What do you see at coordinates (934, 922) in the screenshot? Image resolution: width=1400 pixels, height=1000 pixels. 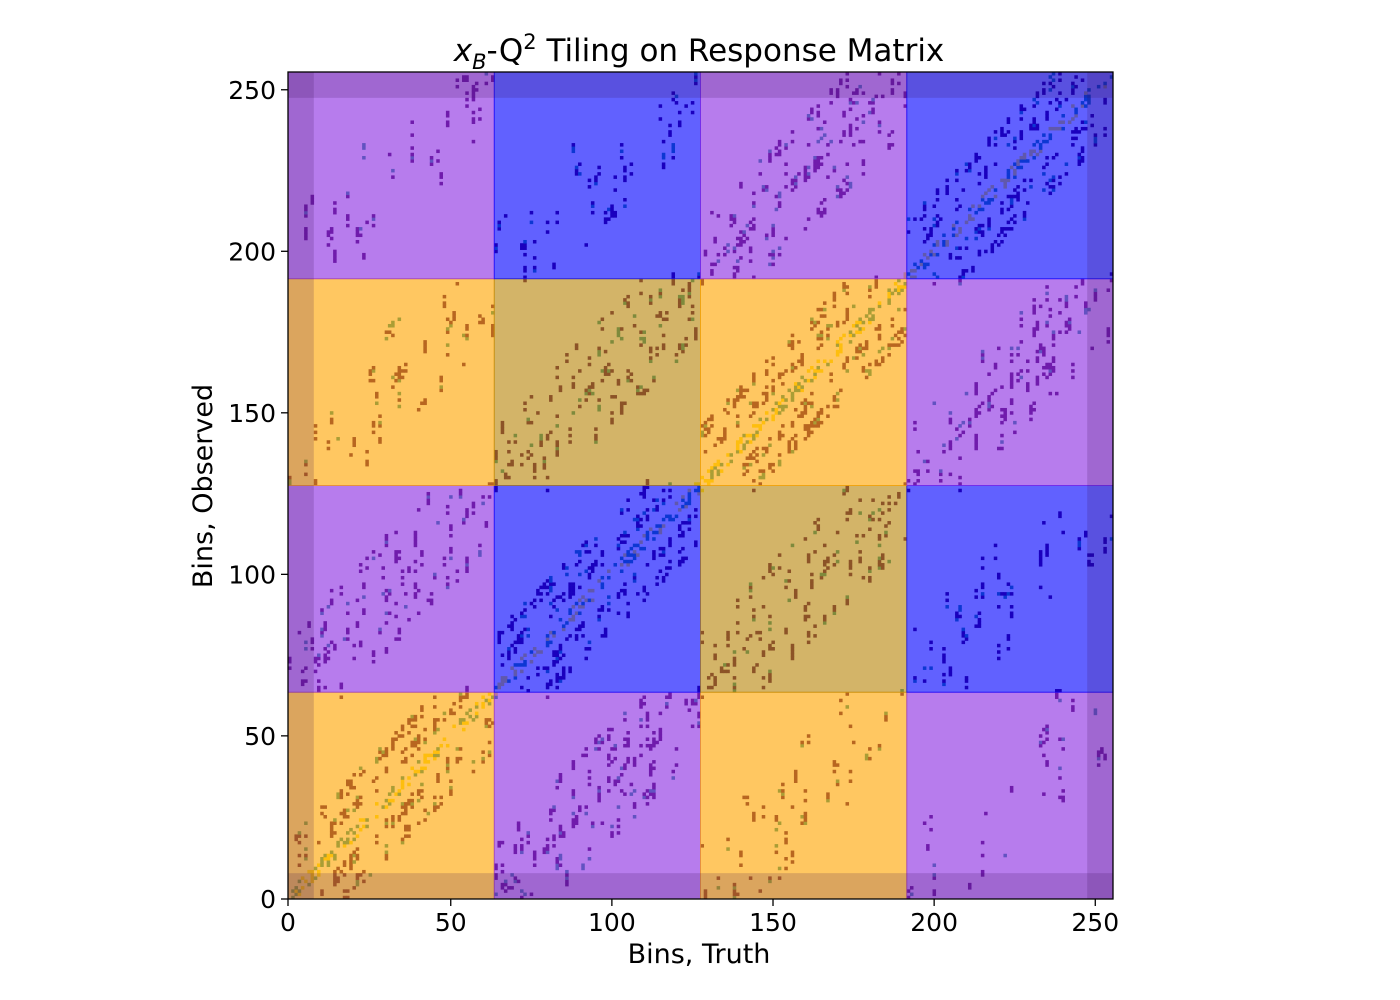 I see `x-tick-label: 200` at bounding box center [934, 922].